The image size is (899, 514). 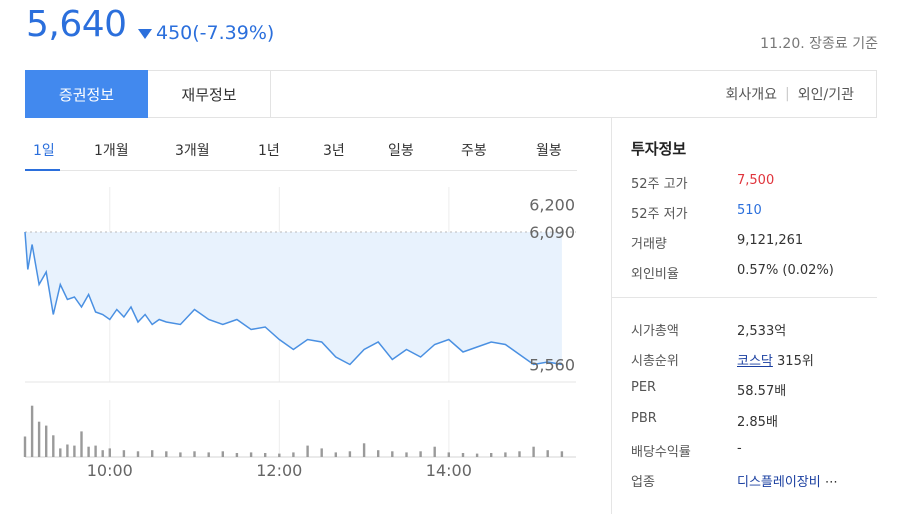 What do you see at coordinates (401, 151) in the screenshot?
I see `period-daily: 일봉` at bounding box center [401, 151].